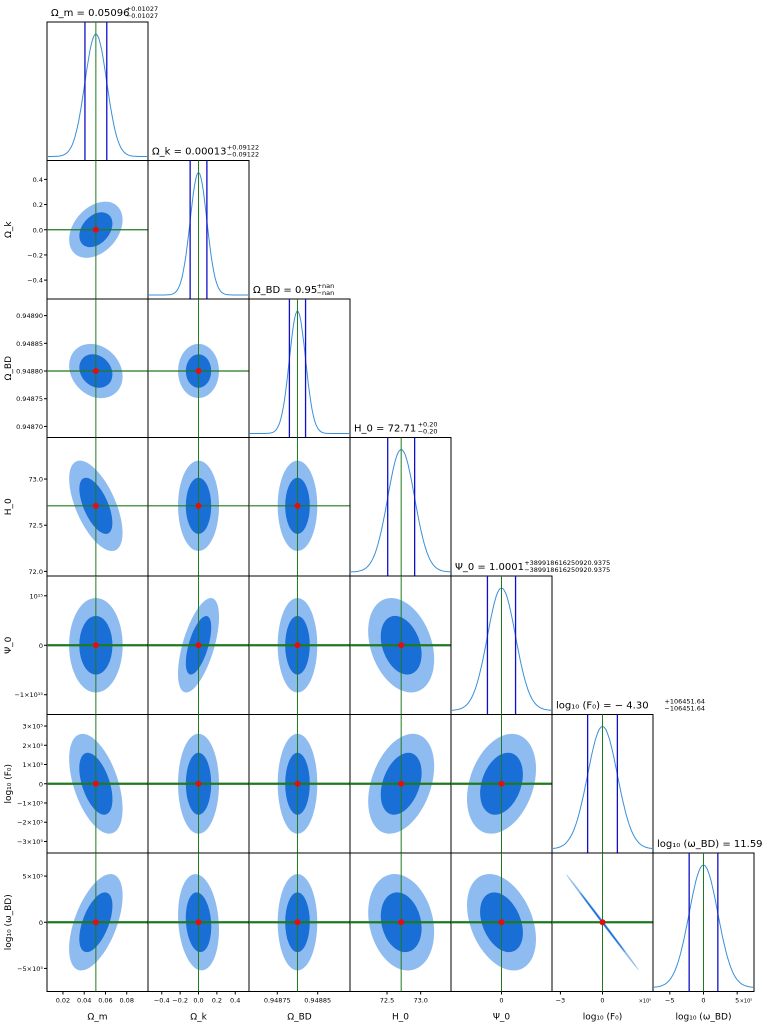  Describe the element at coordinates (30, 969) in the screenshot. I see `ytick-label-wBD-0: −5×10⁵` at that location.